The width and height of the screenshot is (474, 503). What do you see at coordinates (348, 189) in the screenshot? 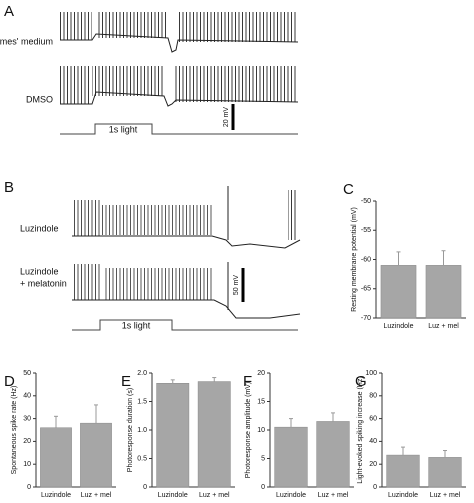
I see `panel-letter: C` at bounding box center [348, 189].